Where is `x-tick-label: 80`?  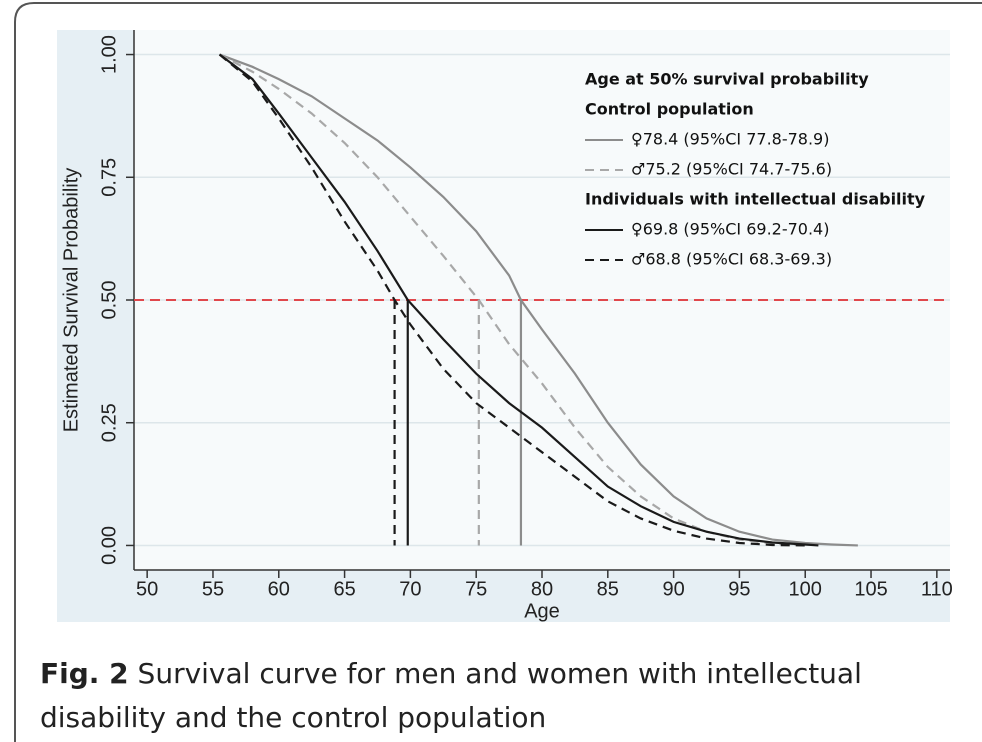 x-tick-label: 80 is located at coordinates (542, 589).